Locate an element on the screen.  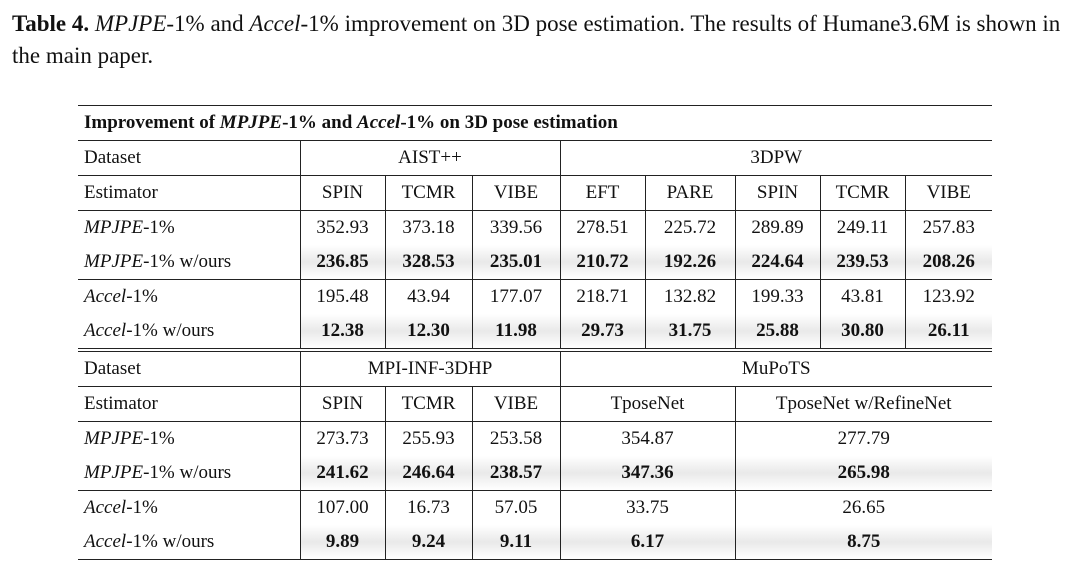
data-row: Accel-1% 107.00 16.73 57.05 33.75 26.65 is located at coordinates (535, 507).